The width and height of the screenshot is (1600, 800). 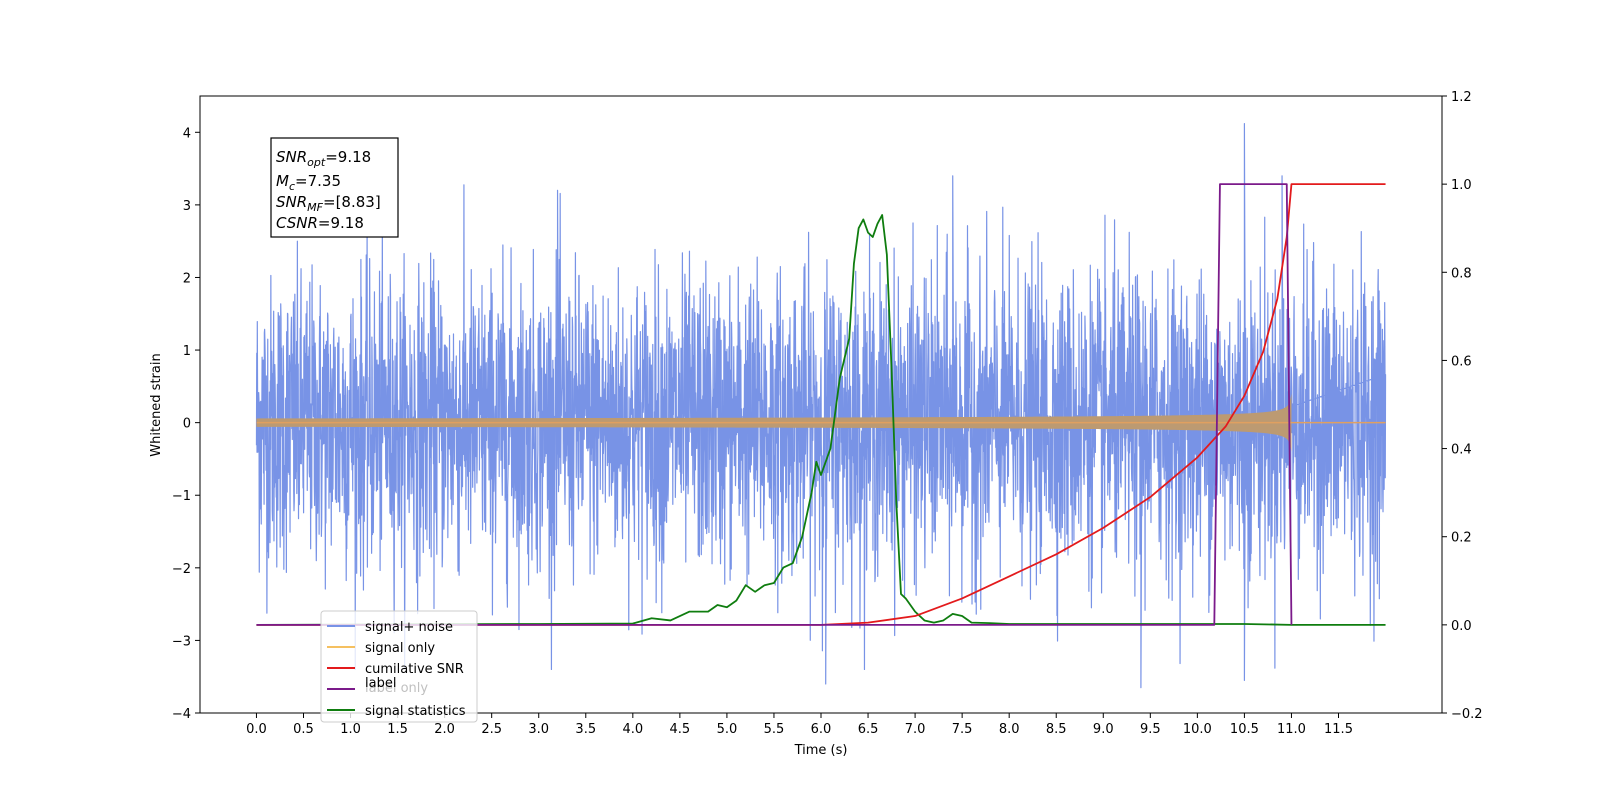 I want to click on info-chirp-mass-sym: M, so click(x=282, y=181).